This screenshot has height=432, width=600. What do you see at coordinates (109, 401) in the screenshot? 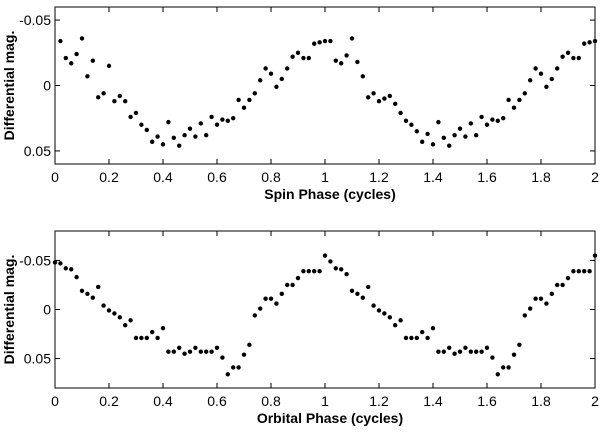
I see `x-tick-label: 0.2` at bounding box center [109, 401].